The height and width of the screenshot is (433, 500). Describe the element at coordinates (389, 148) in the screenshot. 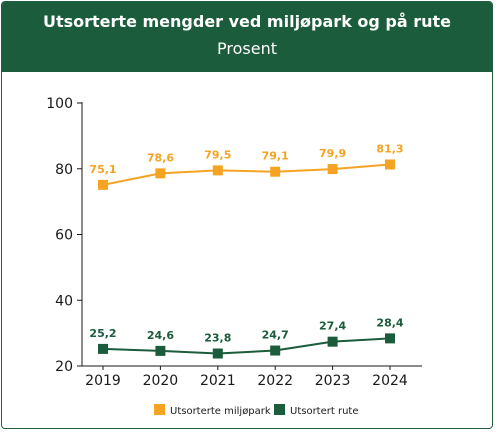

I see `data-label: 81,3` at that location.